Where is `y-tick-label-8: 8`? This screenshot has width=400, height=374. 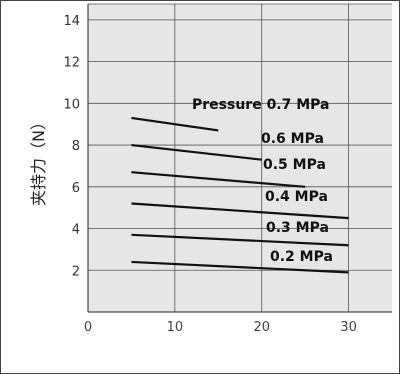 y-tick-label-8: 8 is located at coordinates (76, 146).